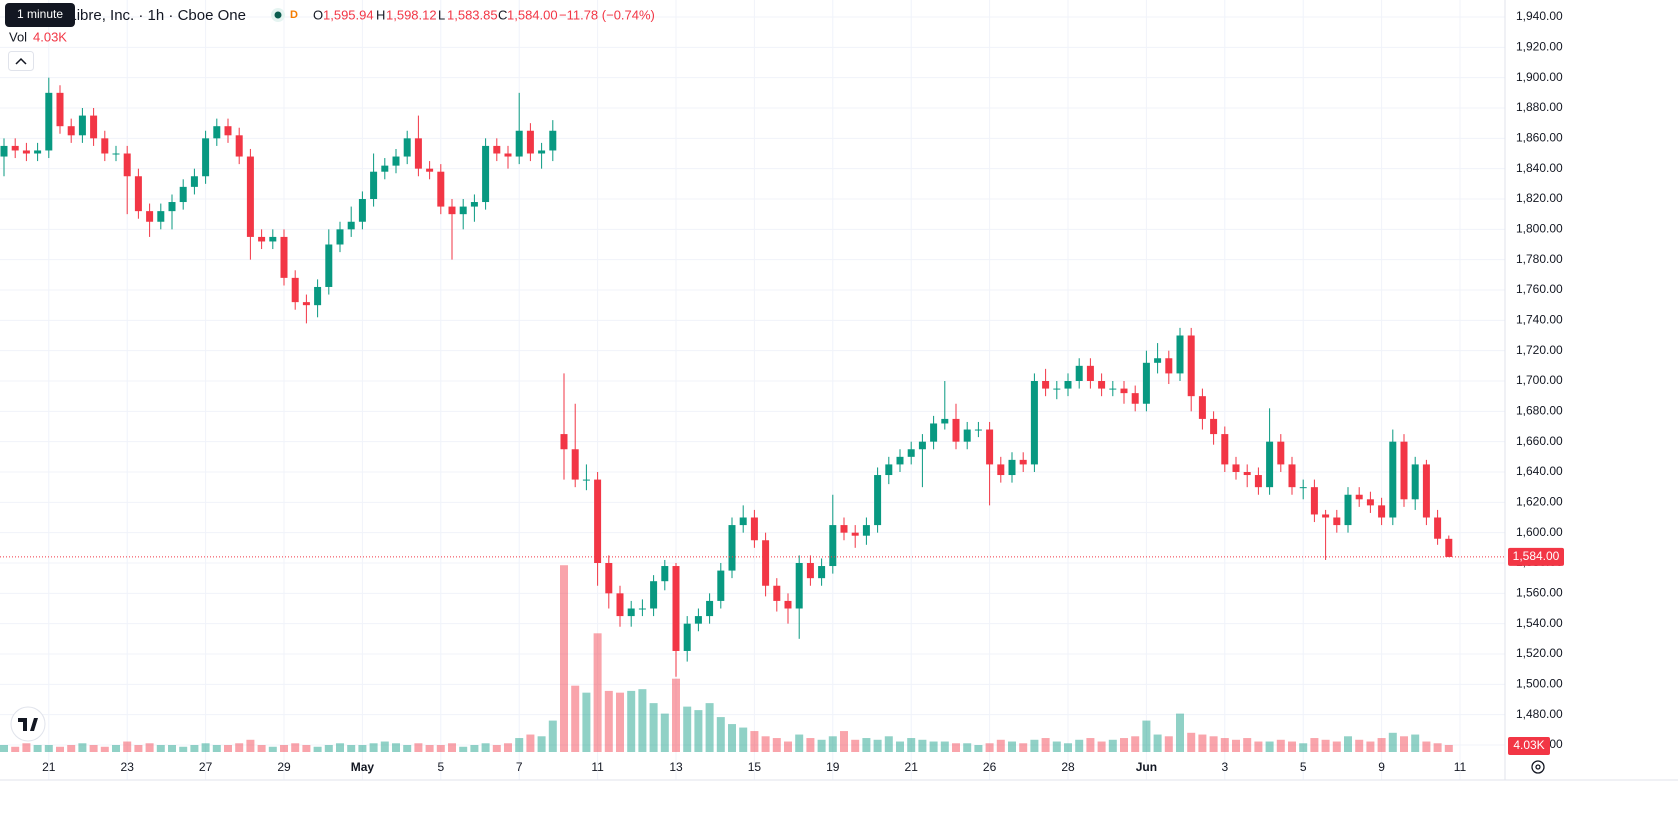 The image size is (1678, 835). Describe the element at coordinates (49, 767) in the screenshot. I see `x-tick-label: 21` at that location.